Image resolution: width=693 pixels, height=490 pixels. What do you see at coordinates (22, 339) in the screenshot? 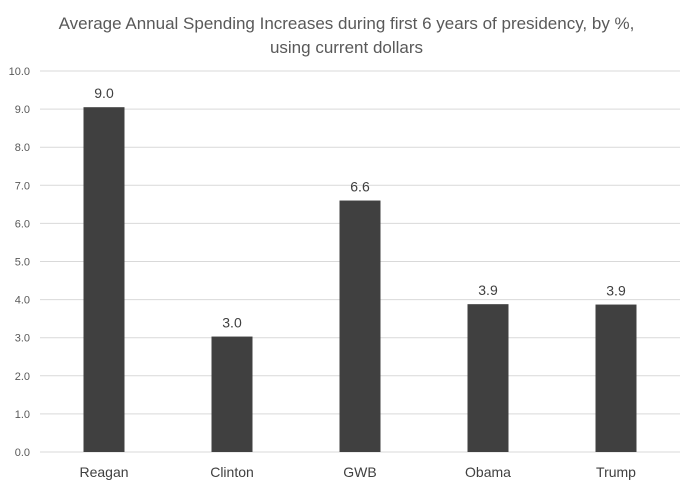
I see `y-tick-label: 3.0` at bounding box center [22, 339].